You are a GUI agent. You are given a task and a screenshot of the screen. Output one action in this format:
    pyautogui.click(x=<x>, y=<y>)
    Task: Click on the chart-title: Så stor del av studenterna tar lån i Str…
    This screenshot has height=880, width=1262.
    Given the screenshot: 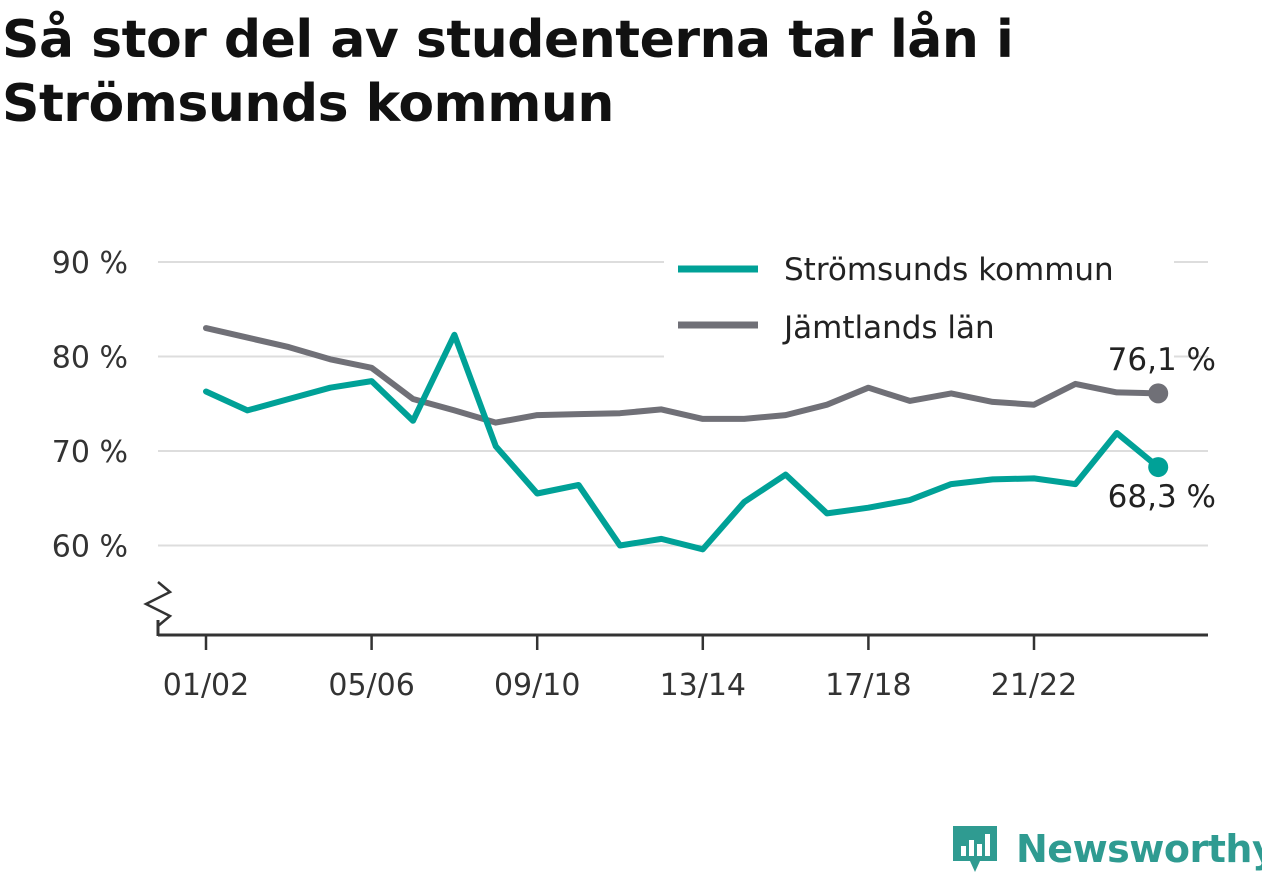 What is the action you would take?
    pyautogui.click(x=508, y=72)
    